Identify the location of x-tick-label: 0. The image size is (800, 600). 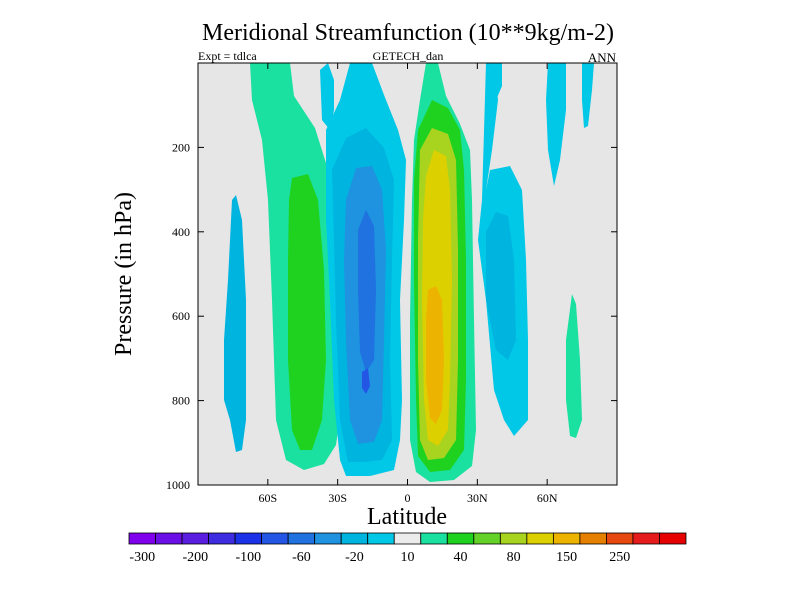
(408, 498).